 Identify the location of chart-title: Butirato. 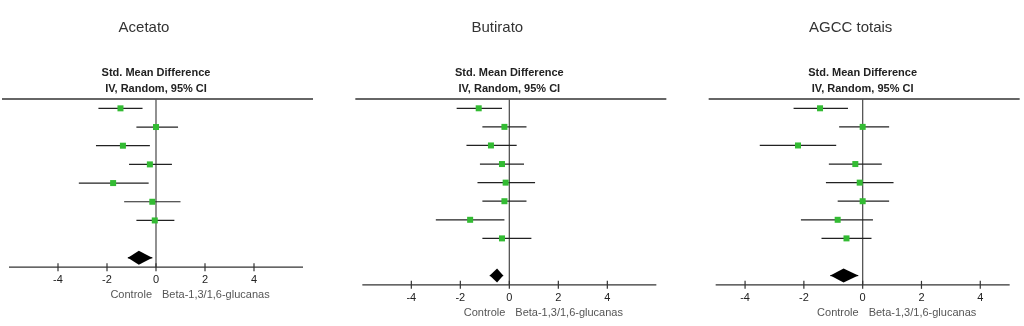
(497, 26).